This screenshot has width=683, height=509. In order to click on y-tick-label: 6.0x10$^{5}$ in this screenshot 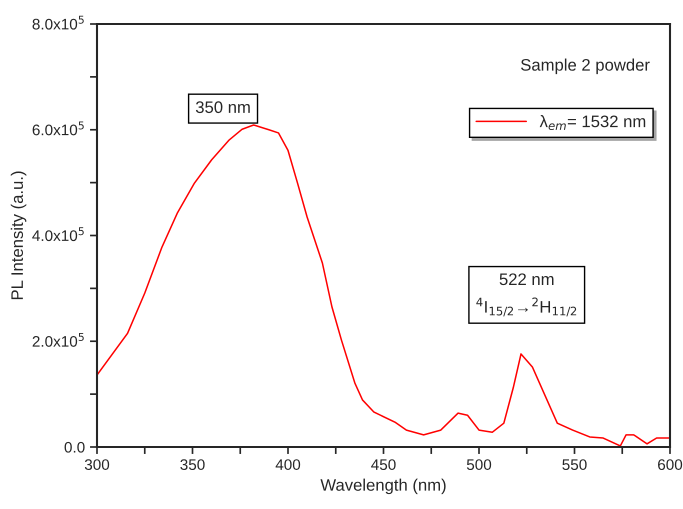, I will do `click(58, 129)`.